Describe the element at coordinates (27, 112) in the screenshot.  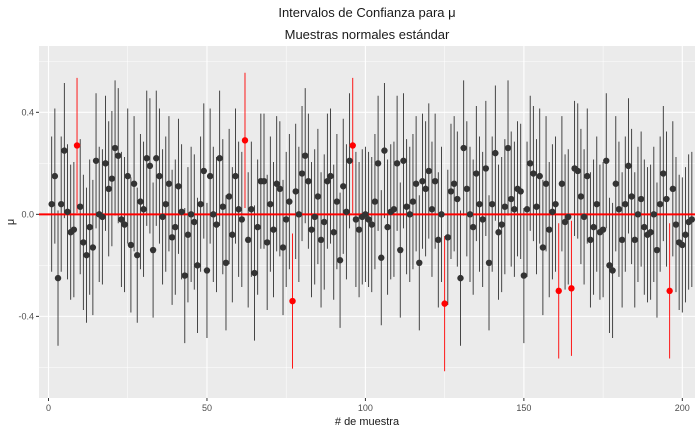
I see `y-tick-label: 0.4` at that location.